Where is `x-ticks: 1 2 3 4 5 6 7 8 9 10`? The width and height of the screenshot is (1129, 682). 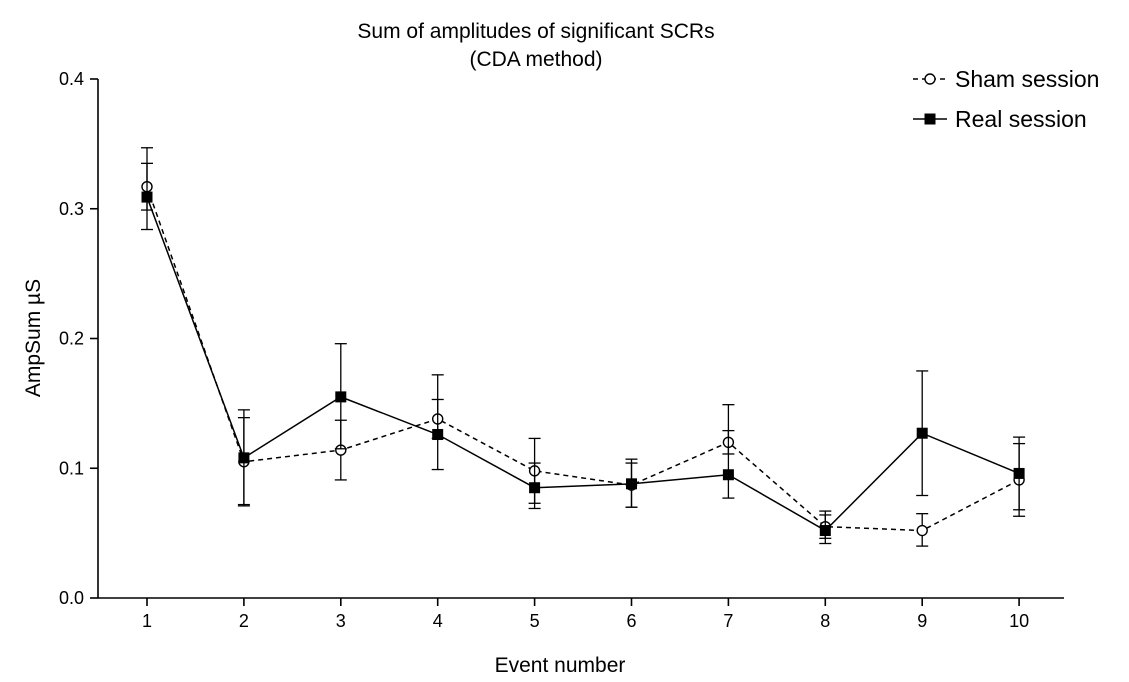
x-ticks: 1 2 3 4 5 6 7 8 9 10 is located at coordinates (585, 614).